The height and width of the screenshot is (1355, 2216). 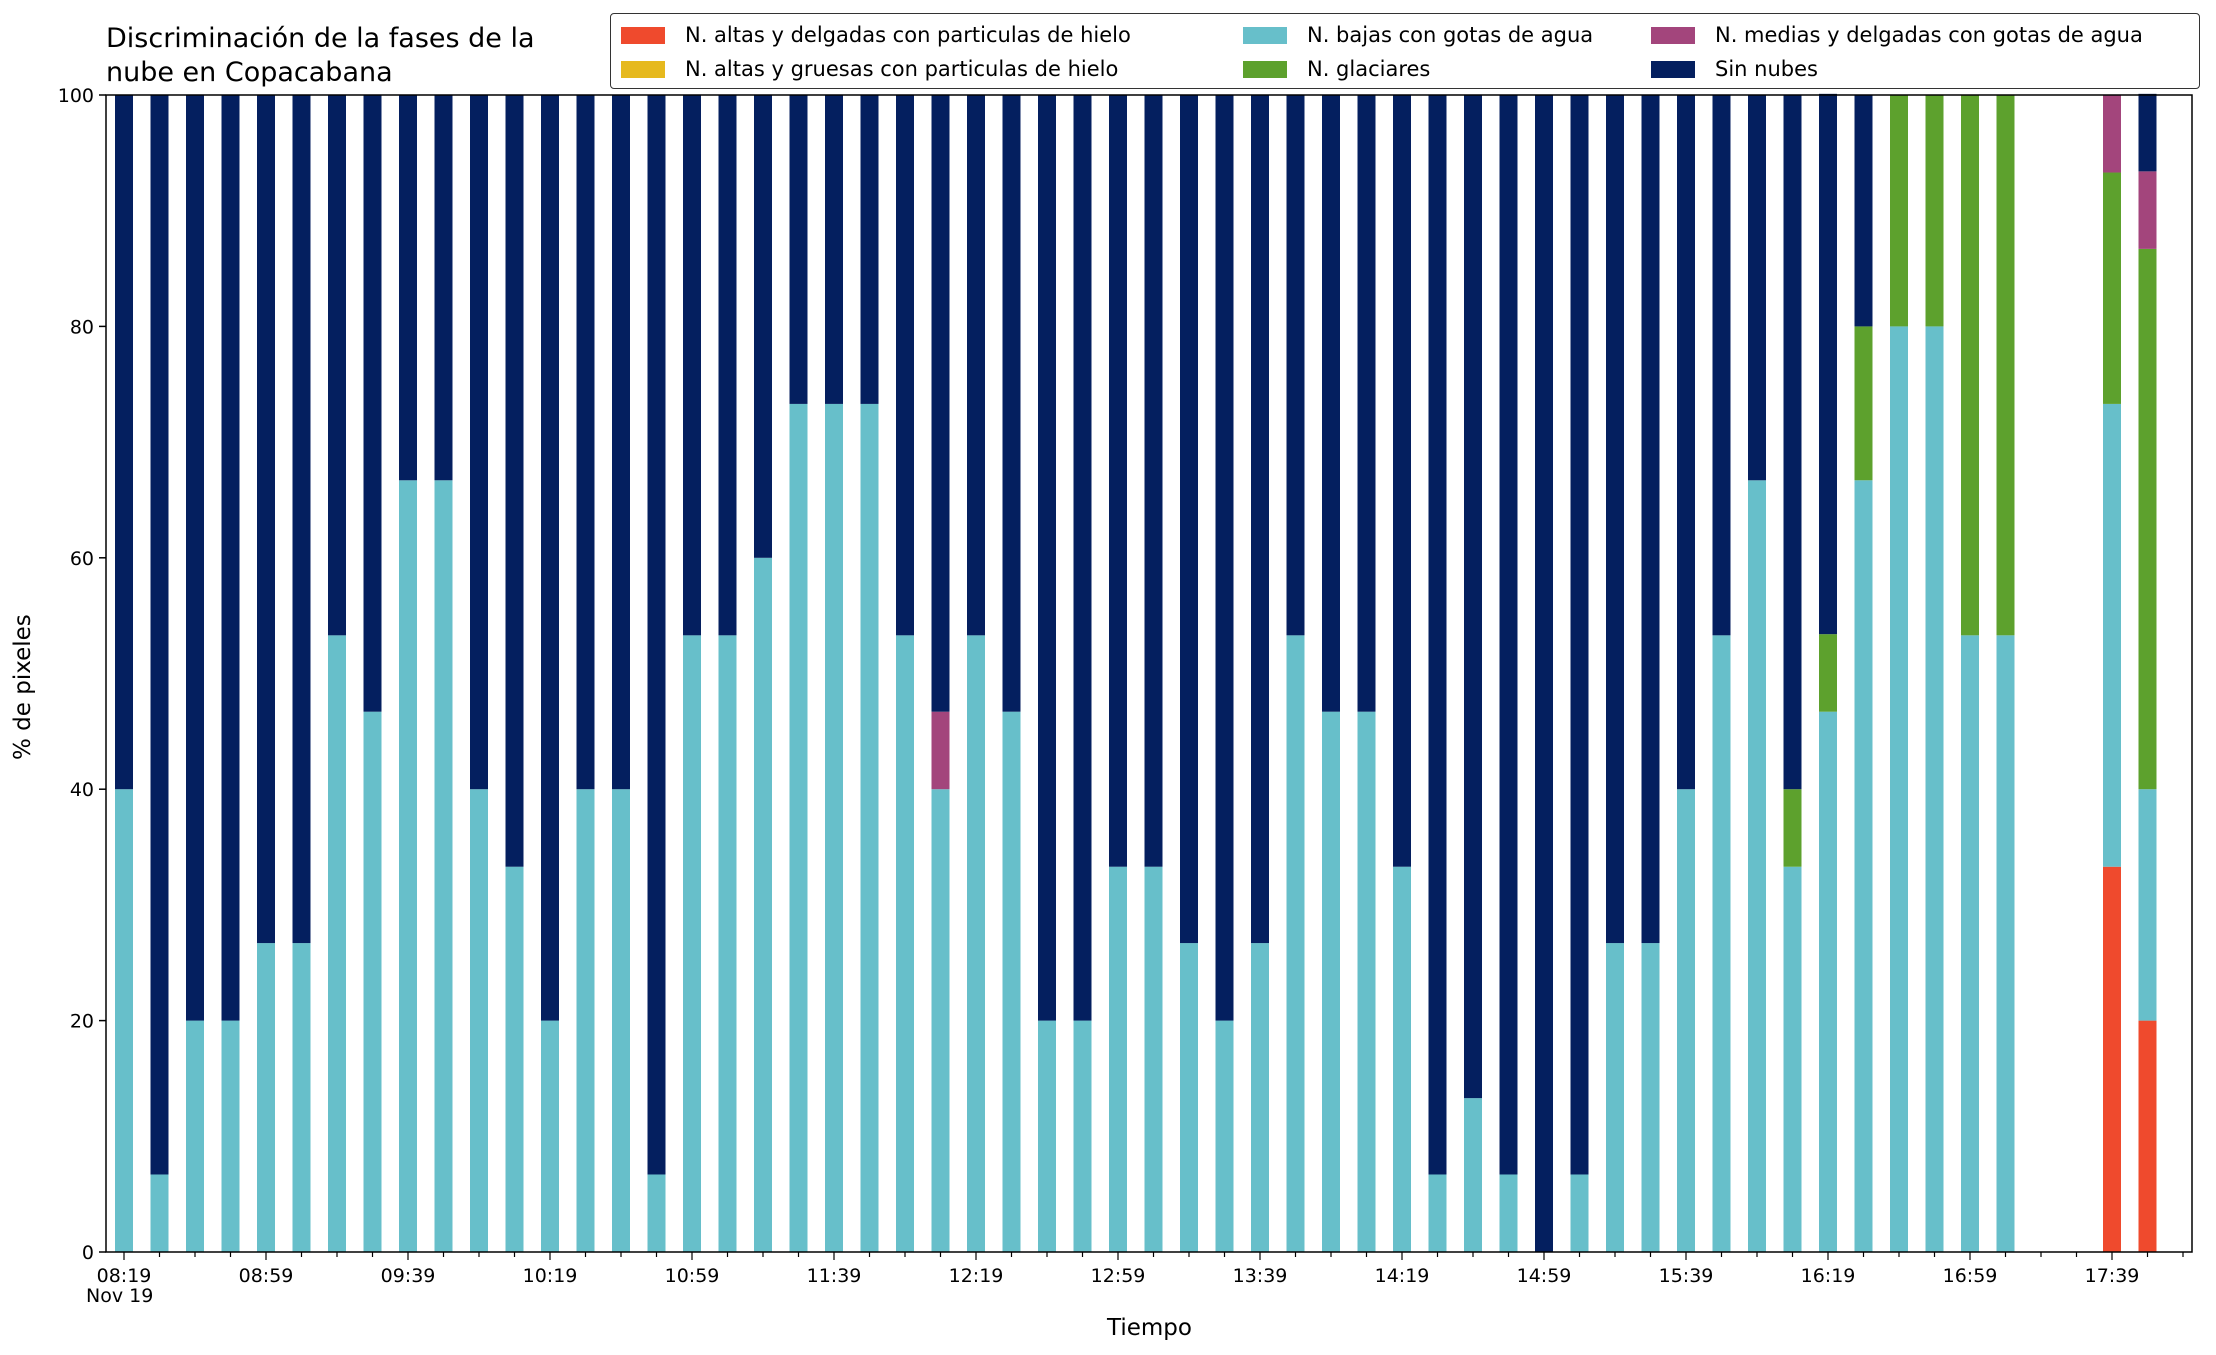 What do you see at coordinates (82, 559) in the screenshot?
I see `y-tick-label: 60` at bounding box center [82, 559].